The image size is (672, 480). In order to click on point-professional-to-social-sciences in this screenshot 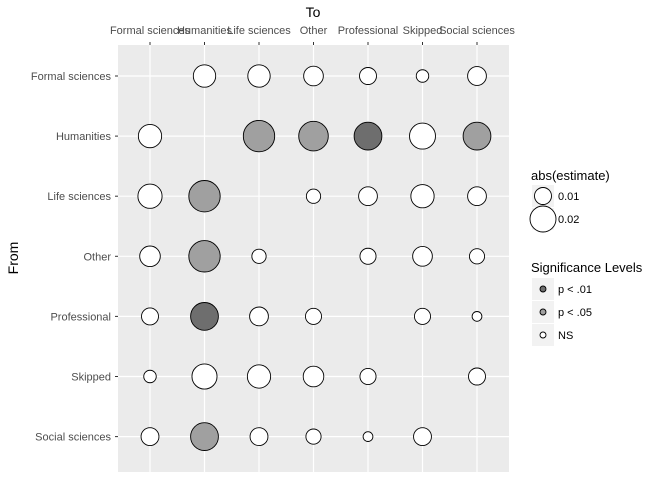, I will do `click(477, 316)`.